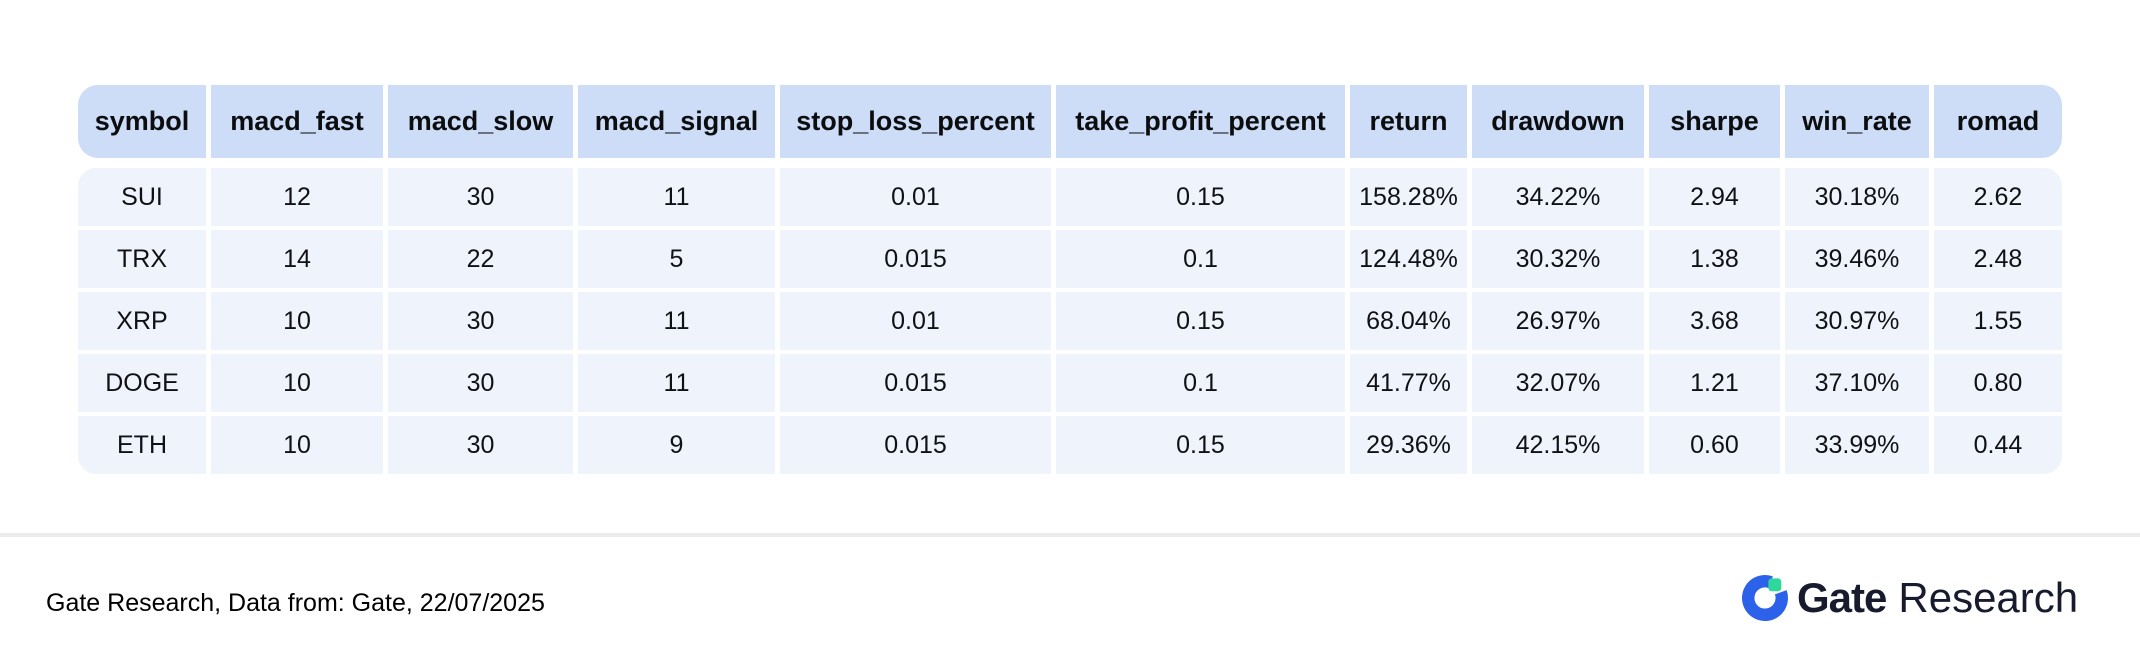  What do you see at coordinates (1998, 321) in the screenshot?
I see `table-cell: 1.55` at bounding box center [1998, 321].